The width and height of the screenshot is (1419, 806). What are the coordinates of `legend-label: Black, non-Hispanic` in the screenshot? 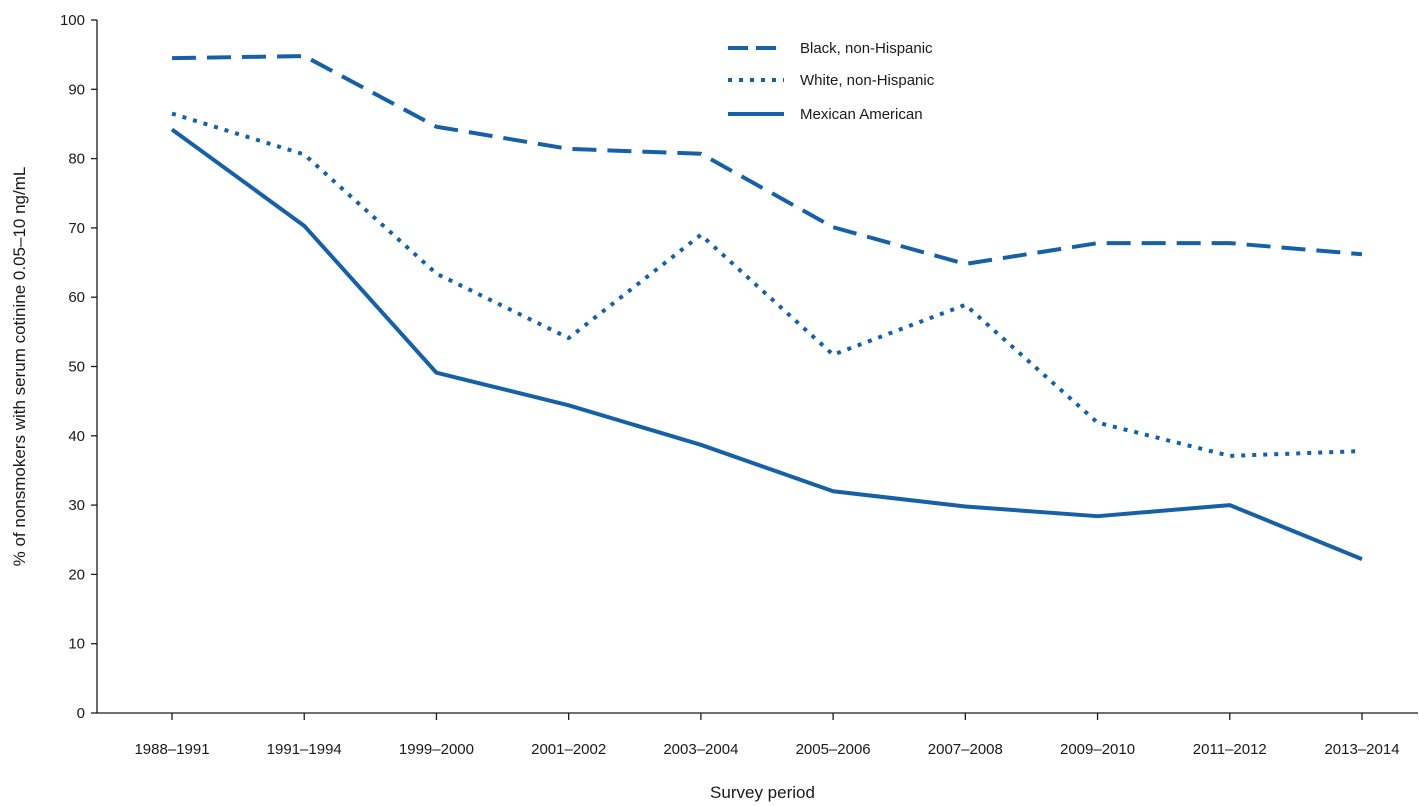 It's located at (866, 48).